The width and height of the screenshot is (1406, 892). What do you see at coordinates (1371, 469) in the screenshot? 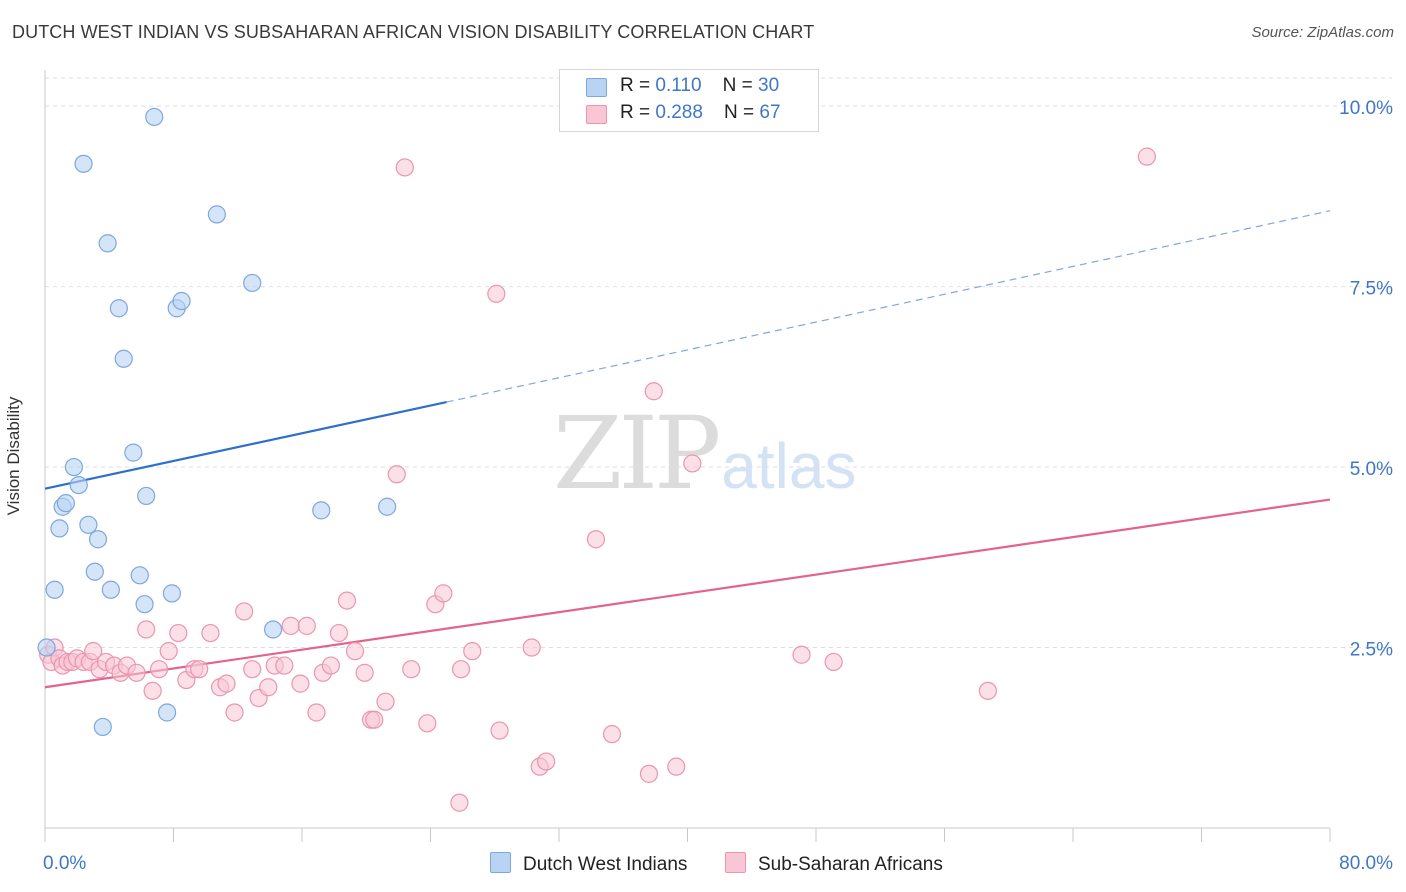
I see `y-tick-label: 5.0%` at bounding box center [1371, 469].